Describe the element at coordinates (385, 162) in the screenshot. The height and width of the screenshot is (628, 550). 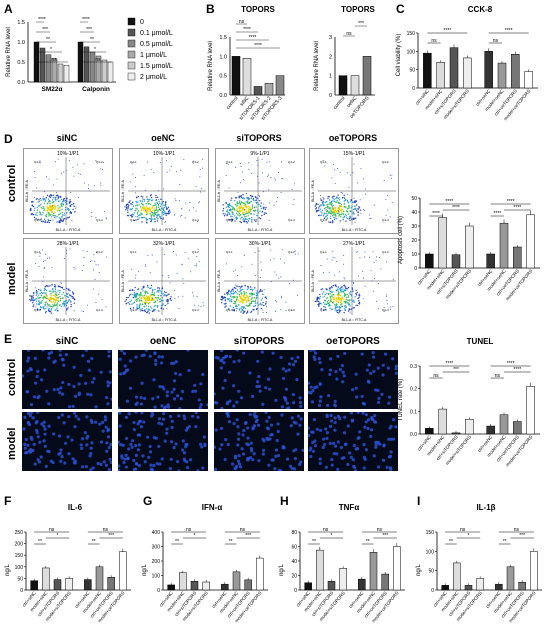
I see `quadrant-label: Q1-2` at that location.